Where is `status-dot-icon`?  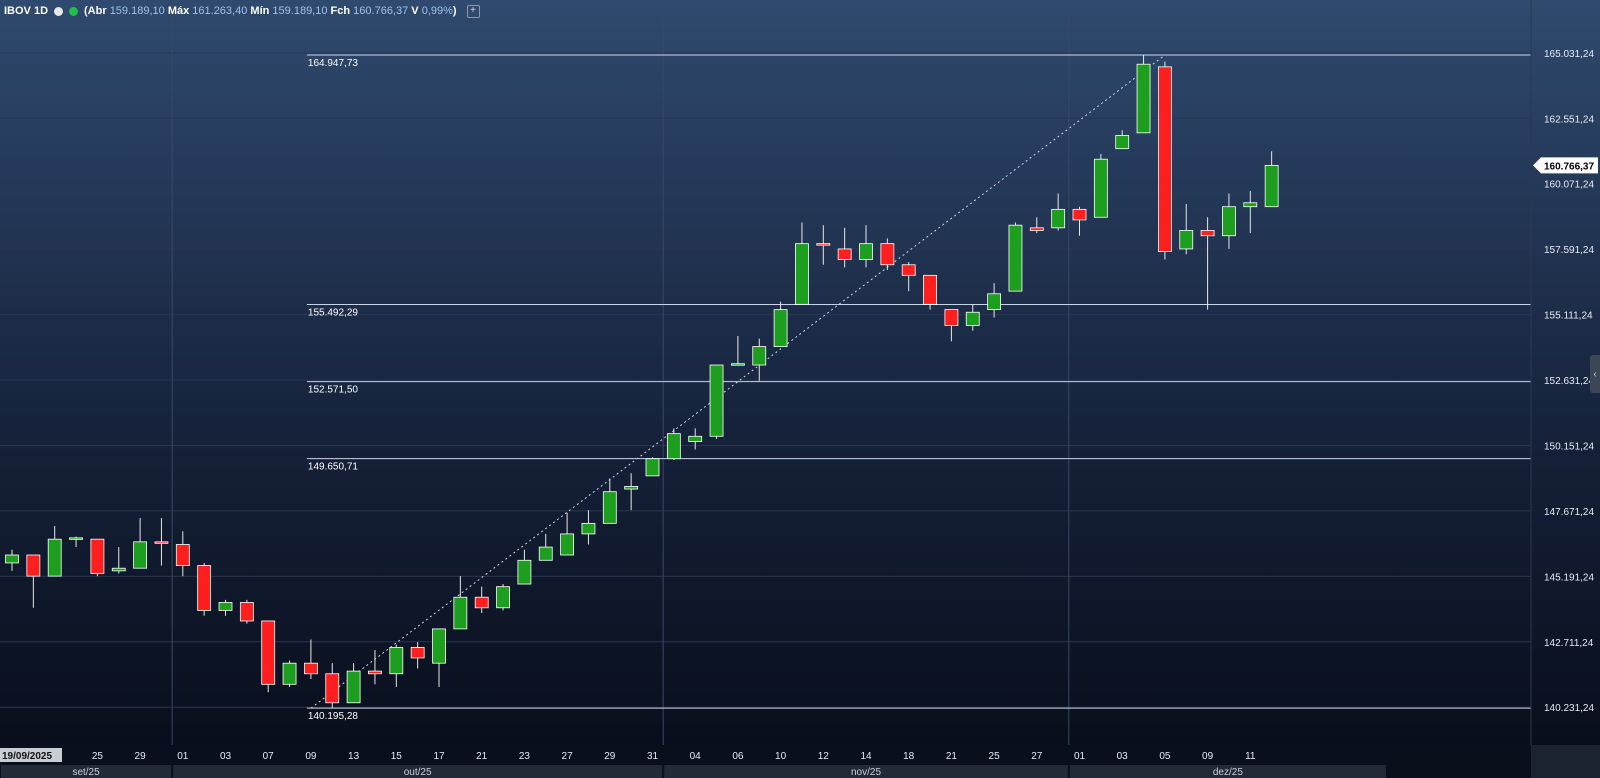
status-dot-icon is located at coordinates (74, 11).